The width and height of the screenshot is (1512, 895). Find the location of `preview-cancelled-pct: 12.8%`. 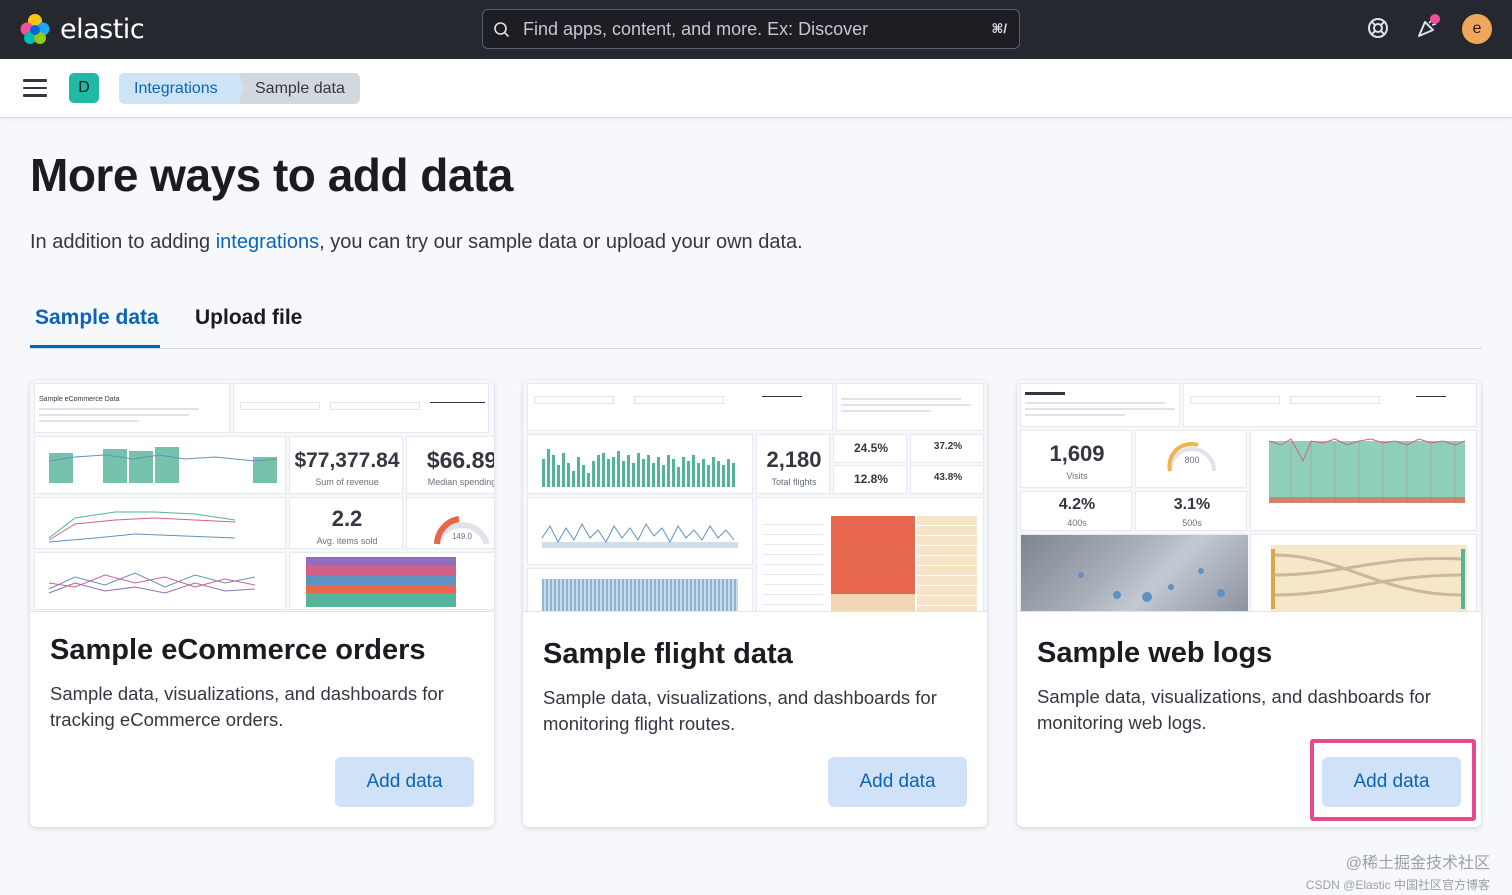

preview-cancelled-pct: 12.8% is located at coordinates (871, 479).